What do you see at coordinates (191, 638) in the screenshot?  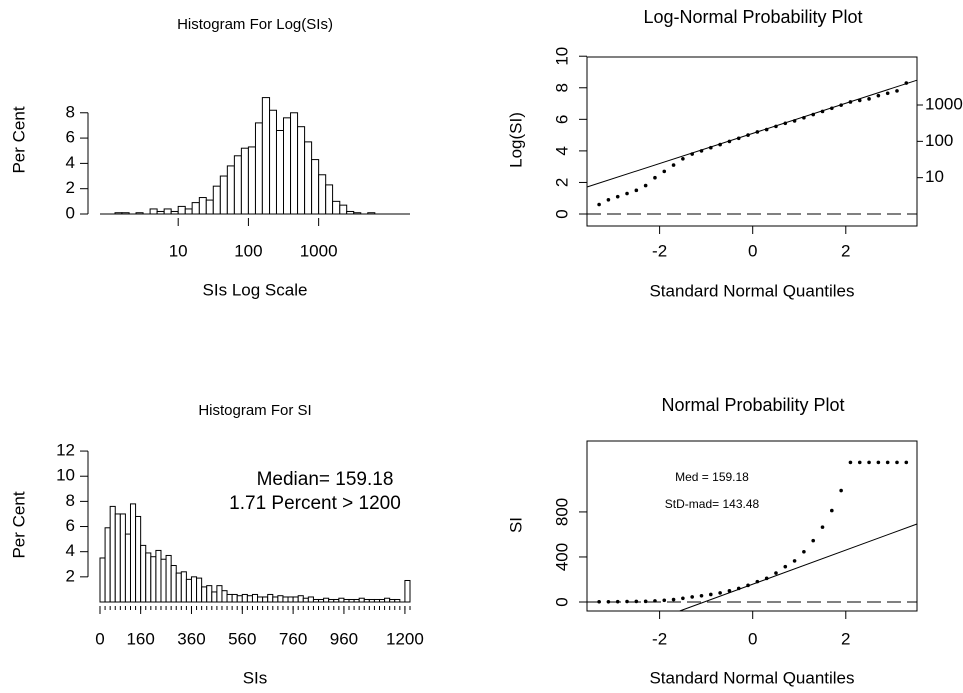 I see `x-tick-label: 360` at bounding box center [191, 638].